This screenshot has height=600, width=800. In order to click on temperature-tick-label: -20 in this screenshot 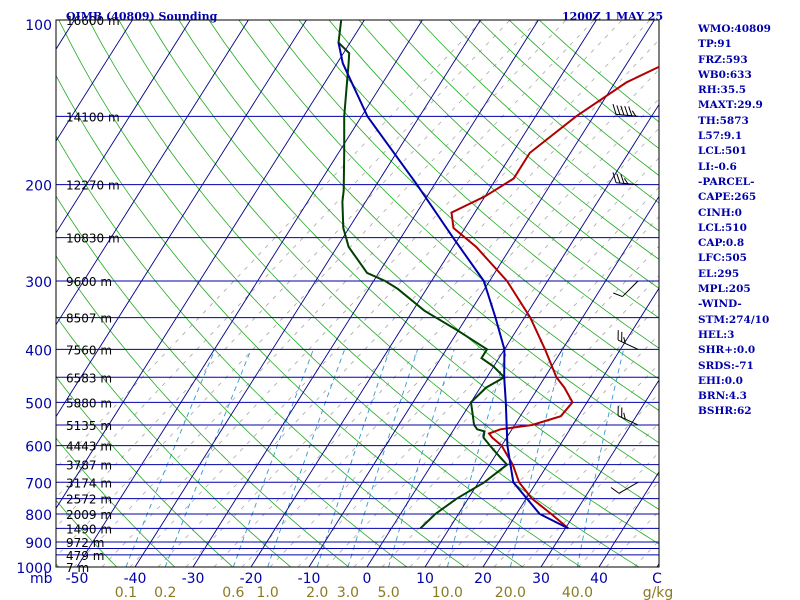, I will do `click(251, 579)`.